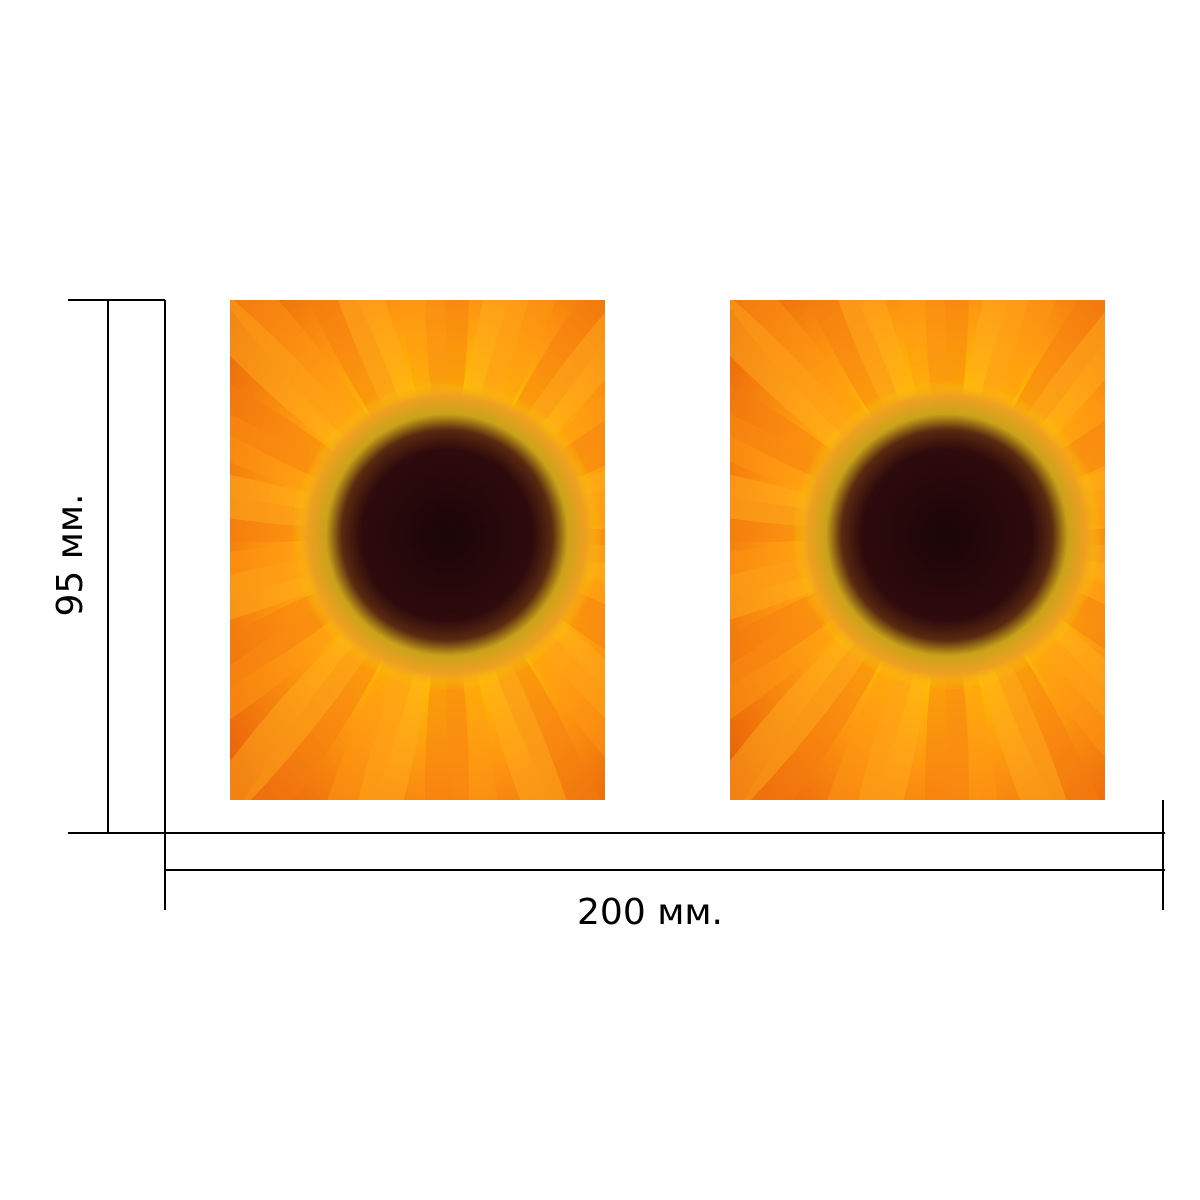 The height and width of the screenshot is (1200, 1200). I want to click on width-dimension: 200 мм., so click(664, 866).